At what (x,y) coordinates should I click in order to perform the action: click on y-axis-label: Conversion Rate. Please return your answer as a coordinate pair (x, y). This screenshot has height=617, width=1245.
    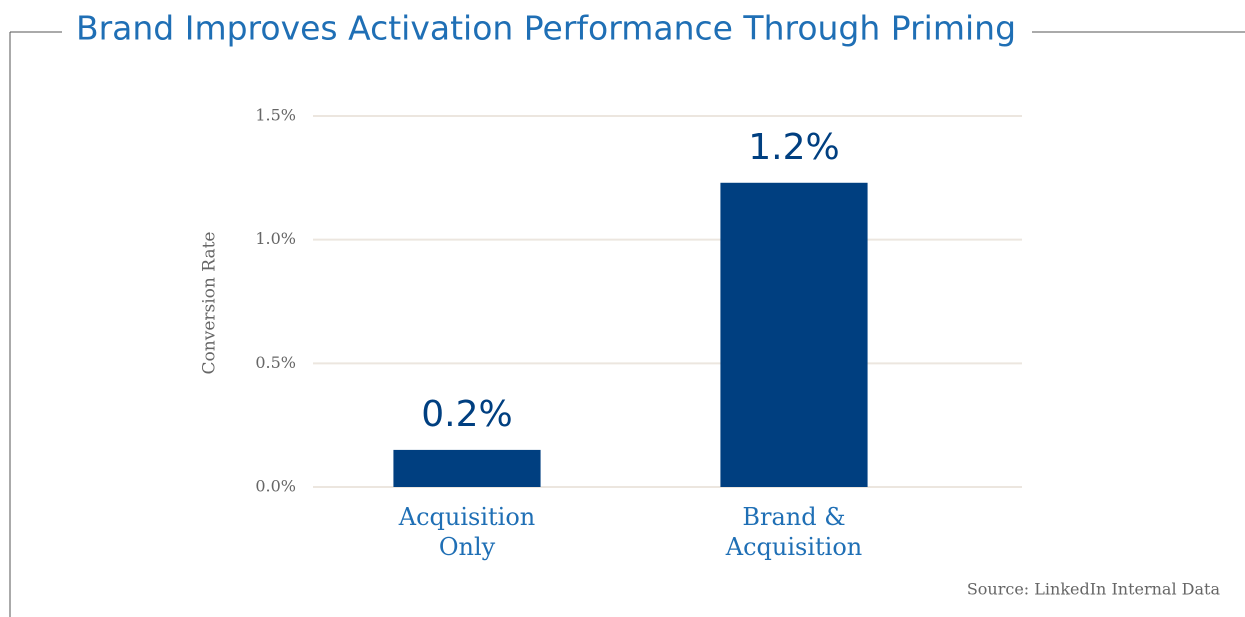
    Looking at the image, I should click on (210, 303).